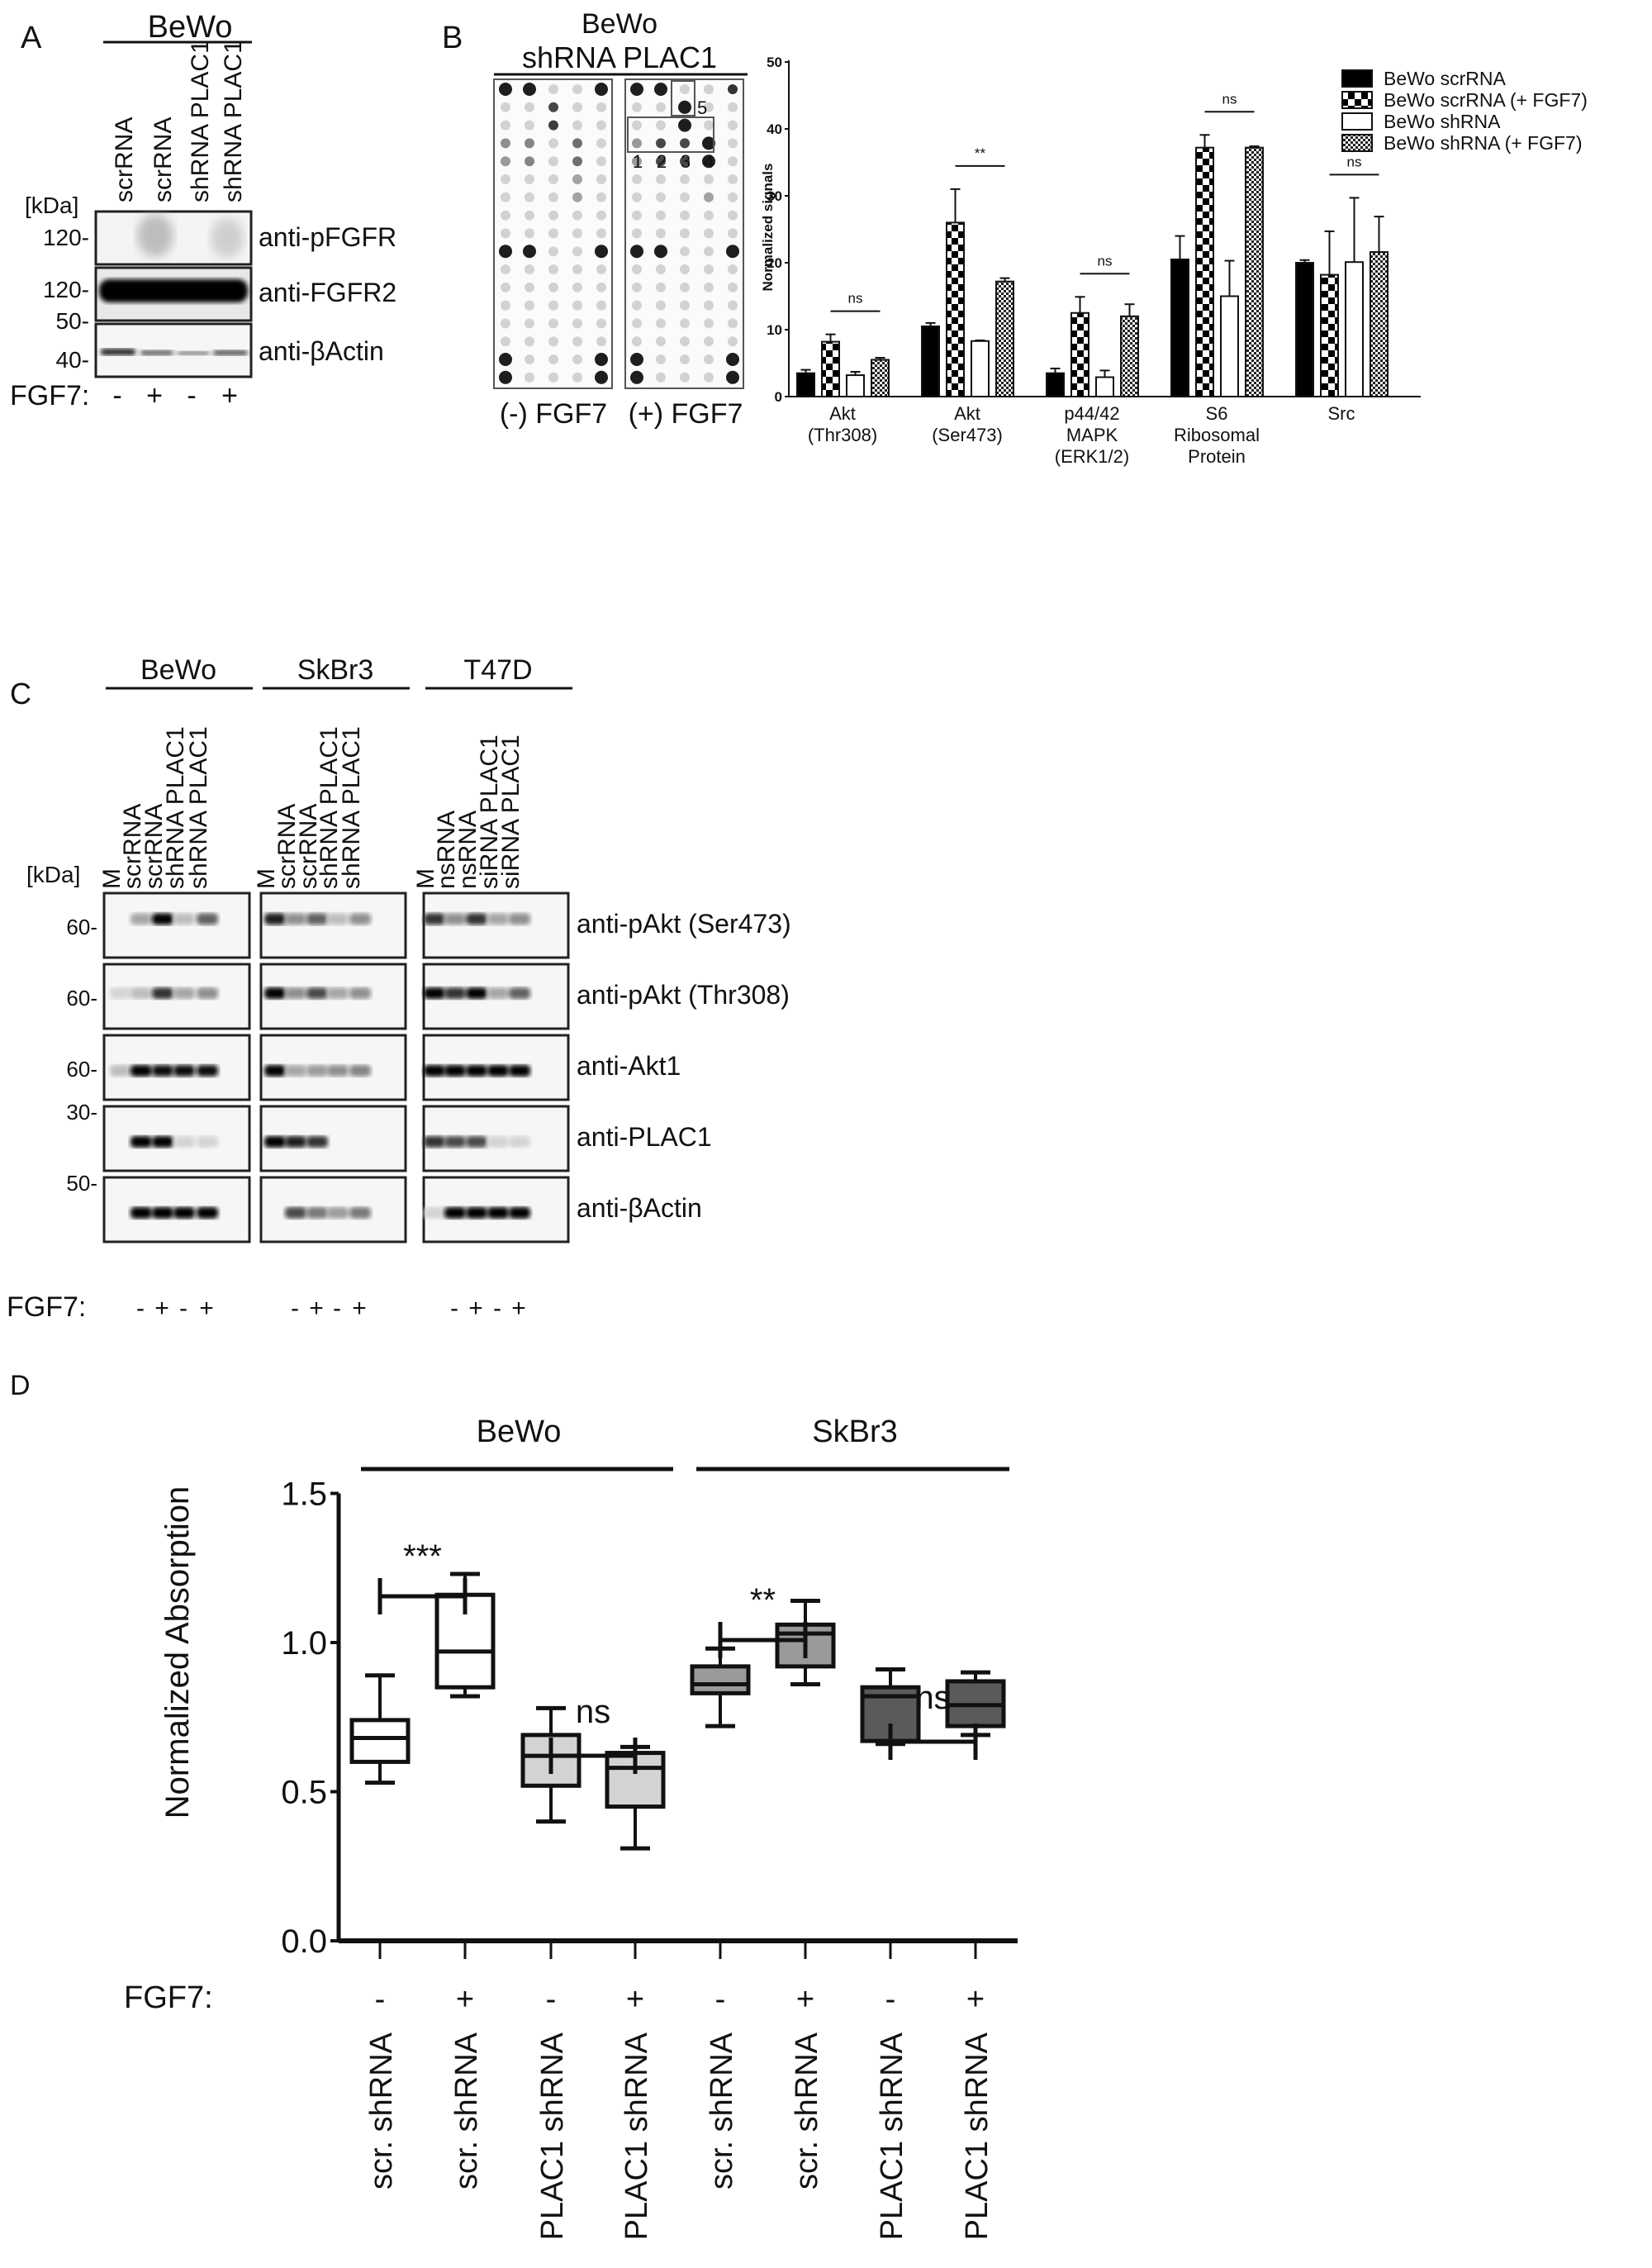 The image size is (1652, 2268). I want to click on category-label: Protein, so click(1217, 456).